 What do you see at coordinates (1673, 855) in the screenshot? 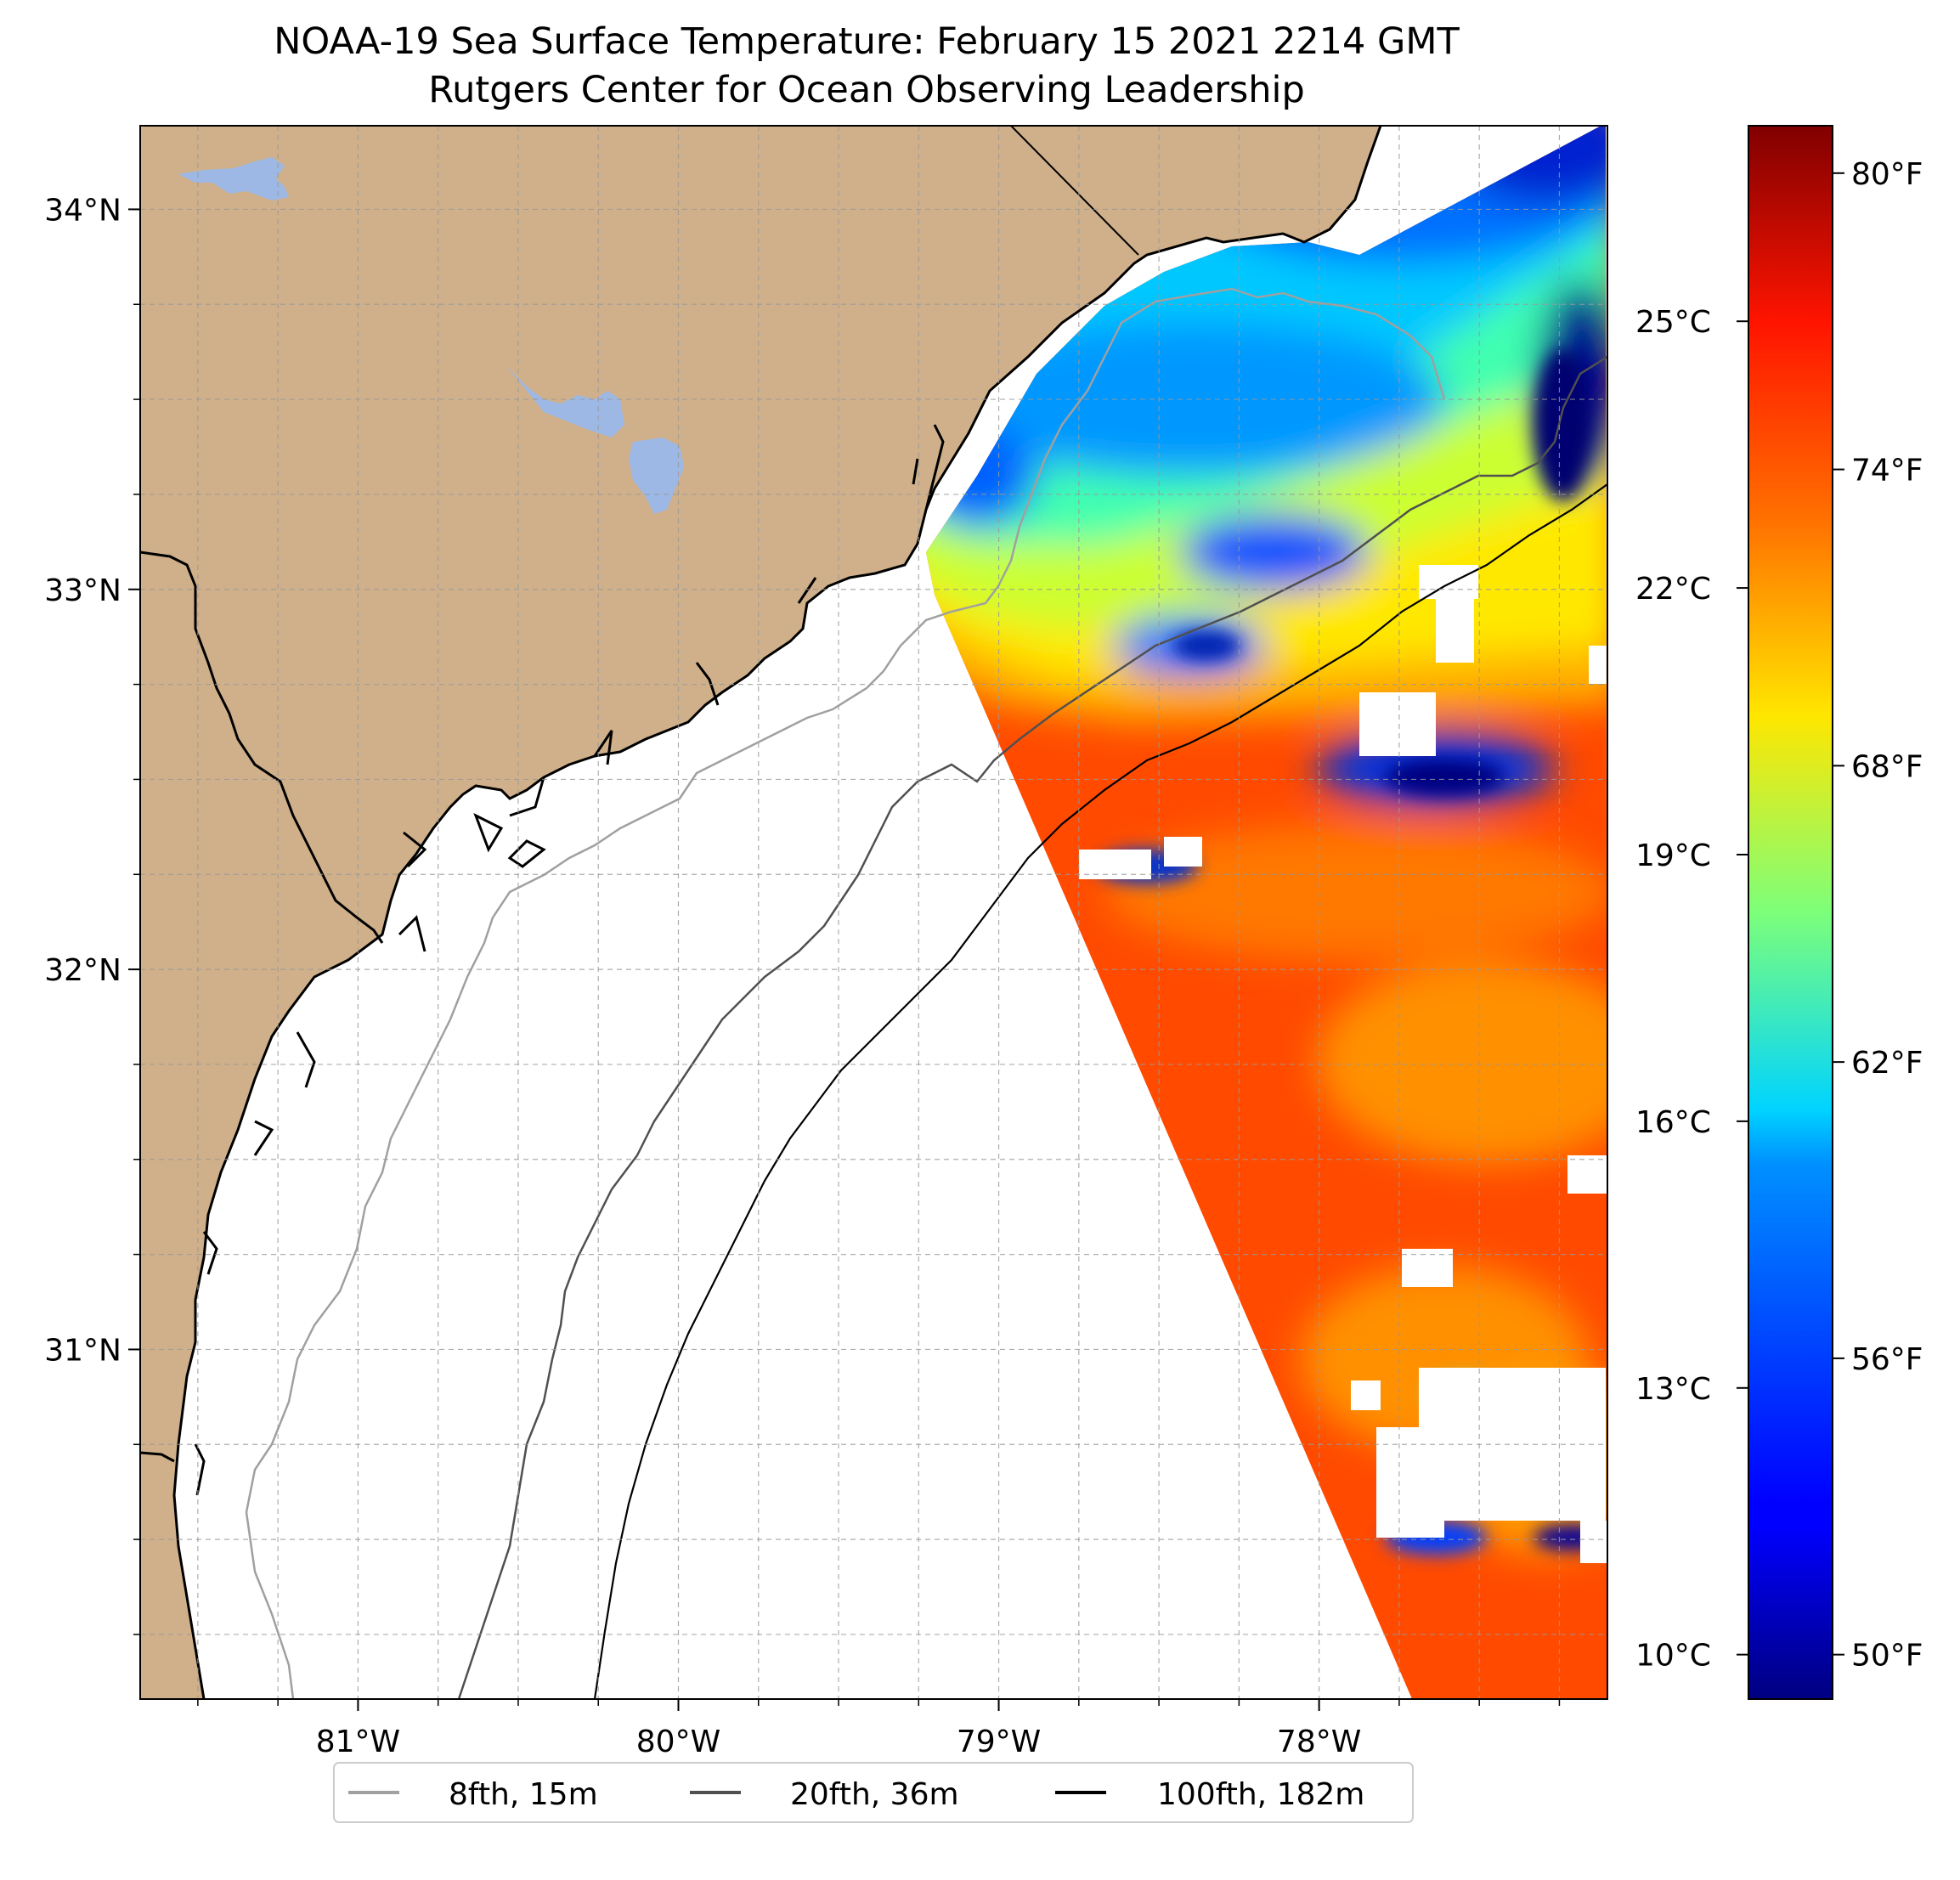
I see `colorbar-celsius-label: 19°C` at bounding box center [1673, 855].